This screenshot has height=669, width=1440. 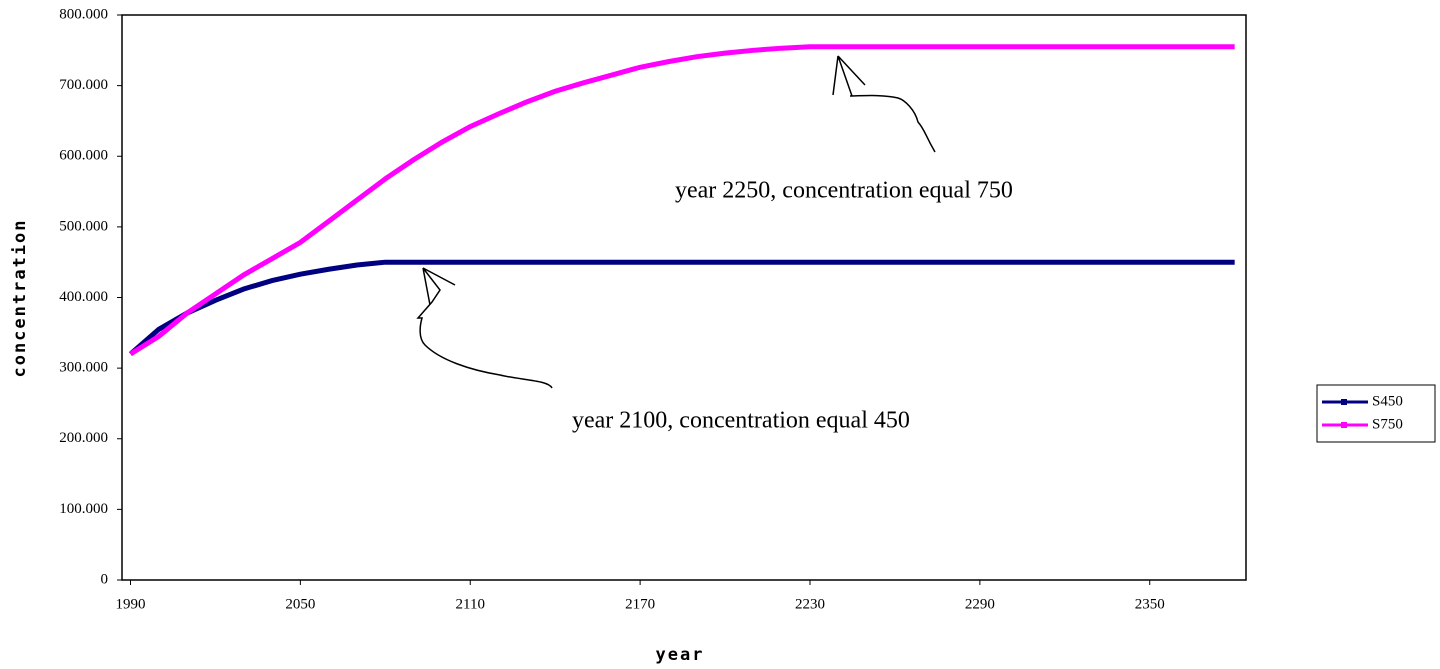 What do you see at coordinates (980, 604) in the screenshot?
I see `x-tick-label: 2290` at bounding box center [980, 604].